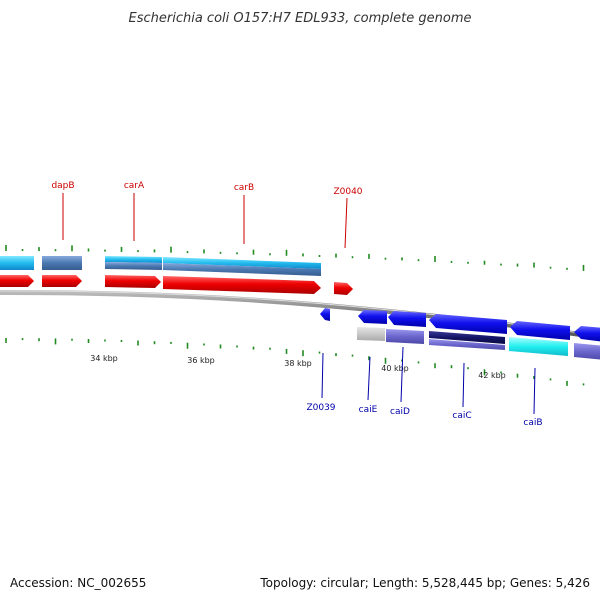 The width and height of the screenshot is (600, 600). What do you see at coordinates (62, 186) in the screenshot?
I see `gene-label-dapB: dapB` at bounding box center [62, 186].